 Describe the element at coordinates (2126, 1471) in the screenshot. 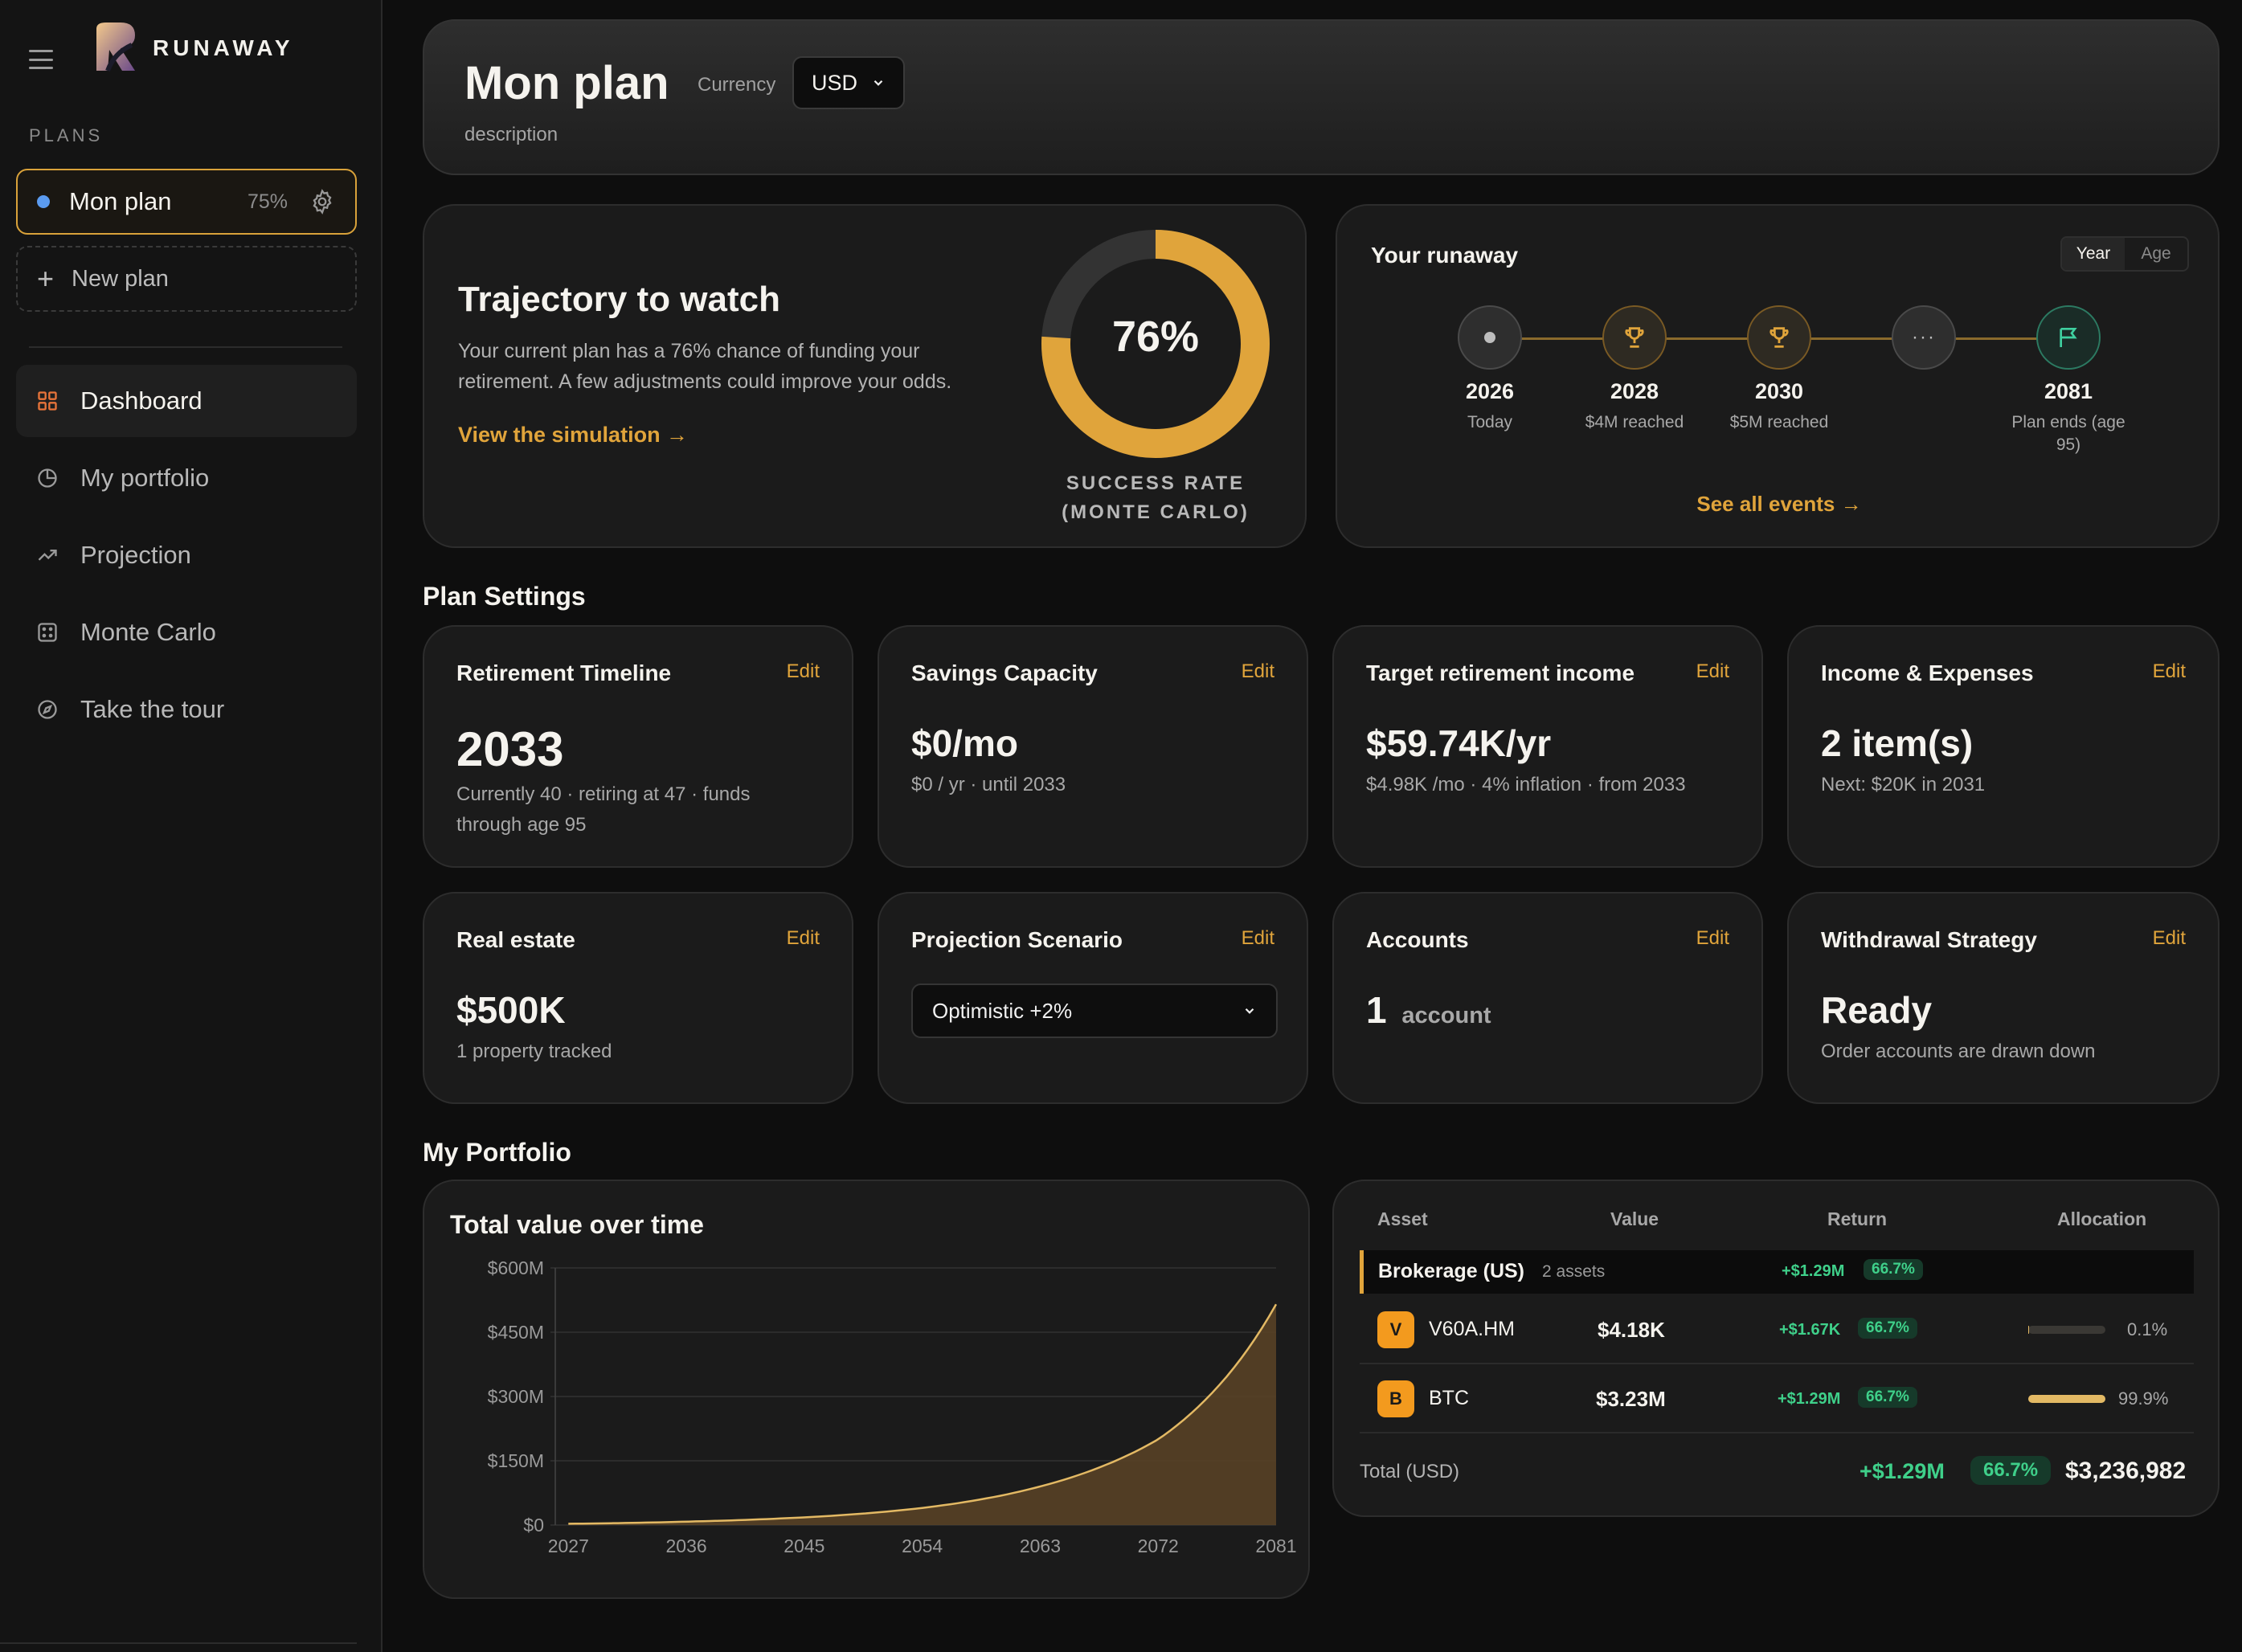

I see `total-value: $3,236,982` at that location.